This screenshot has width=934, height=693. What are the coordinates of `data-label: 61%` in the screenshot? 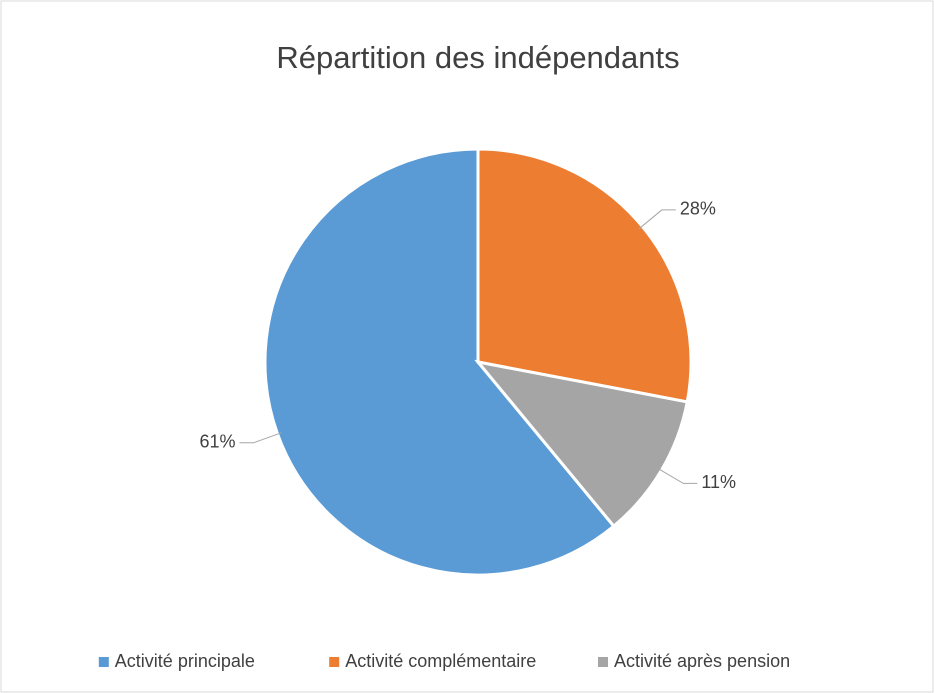 It's located at (218, 442).